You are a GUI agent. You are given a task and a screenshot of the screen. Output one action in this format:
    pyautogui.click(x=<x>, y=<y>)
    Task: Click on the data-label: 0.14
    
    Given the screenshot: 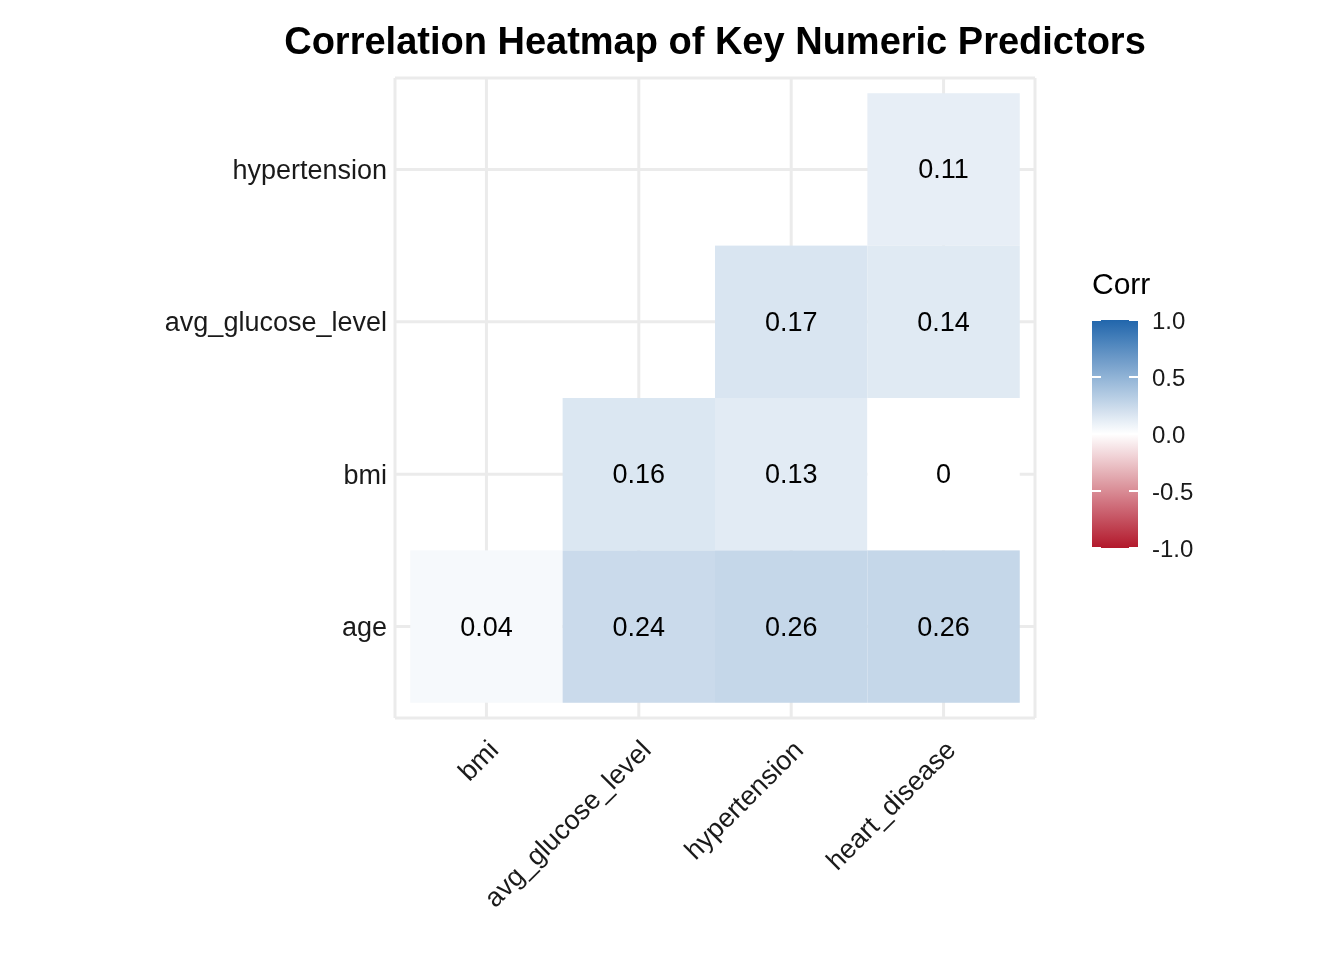 What is the action you would take?
    pyautogui.click(x=943, y=321)
    